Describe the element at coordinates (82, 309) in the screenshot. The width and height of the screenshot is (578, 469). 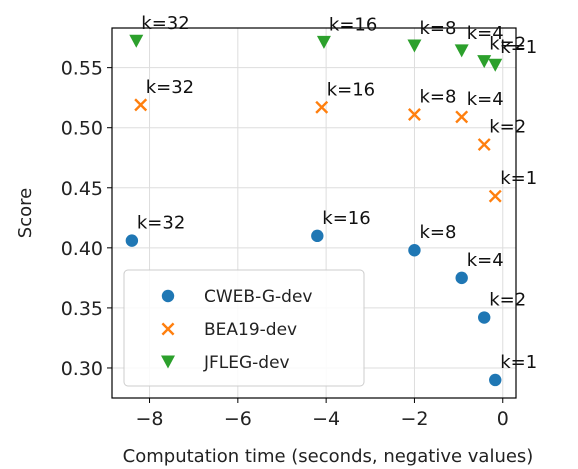
I see `y-tick-label: 0.35` at that location.